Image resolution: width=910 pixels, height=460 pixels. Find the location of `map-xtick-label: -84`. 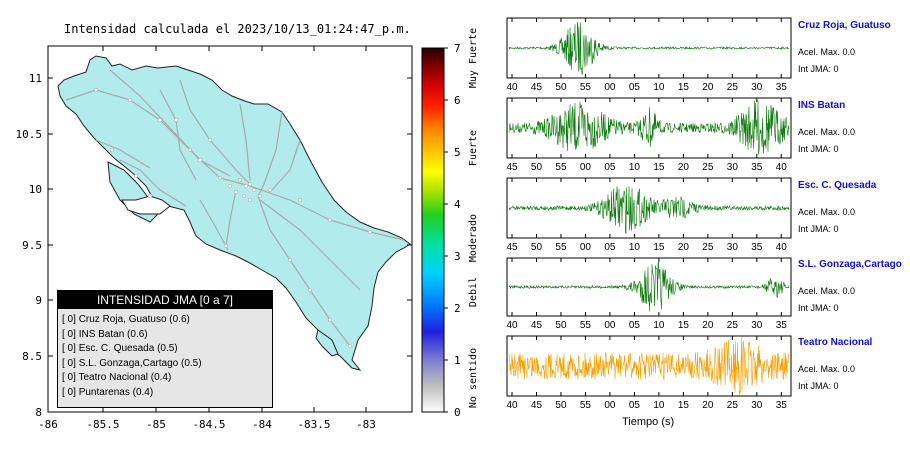

map-xtick-label: -84 is located at coordinates (262, 424).